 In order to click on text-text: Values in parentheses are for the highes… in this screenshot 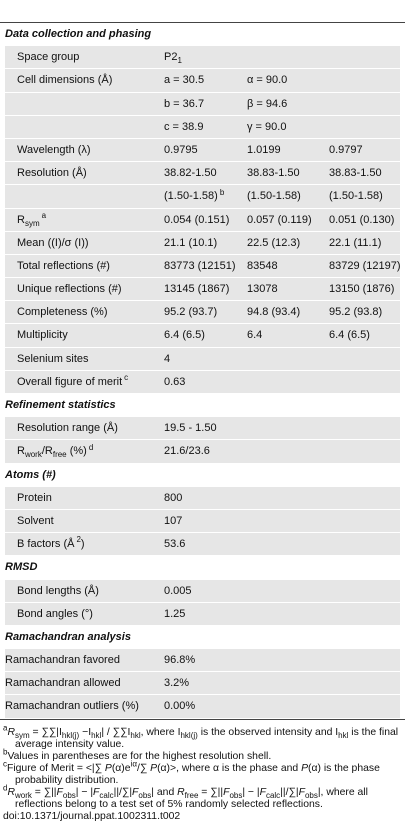, I will do `click(139, 756)`.